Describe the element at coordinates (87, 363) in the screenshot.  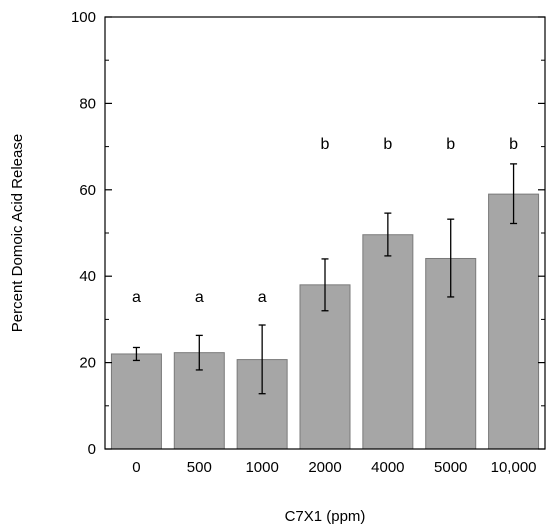
I see `y-tick-label-1: 20` at that location.